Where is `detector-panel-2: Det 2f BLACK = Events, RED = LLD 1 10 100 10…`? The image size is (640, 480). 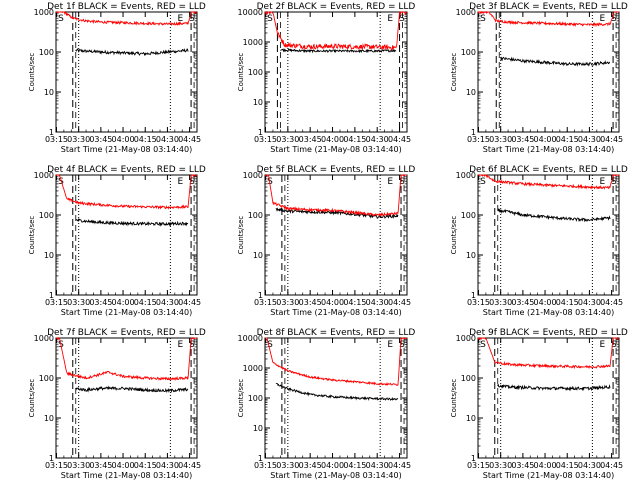 detector-panel-2: Det 2f BLACK = Events, RED = LLD 1 10 100 10… is located at coordinates (326, 78).